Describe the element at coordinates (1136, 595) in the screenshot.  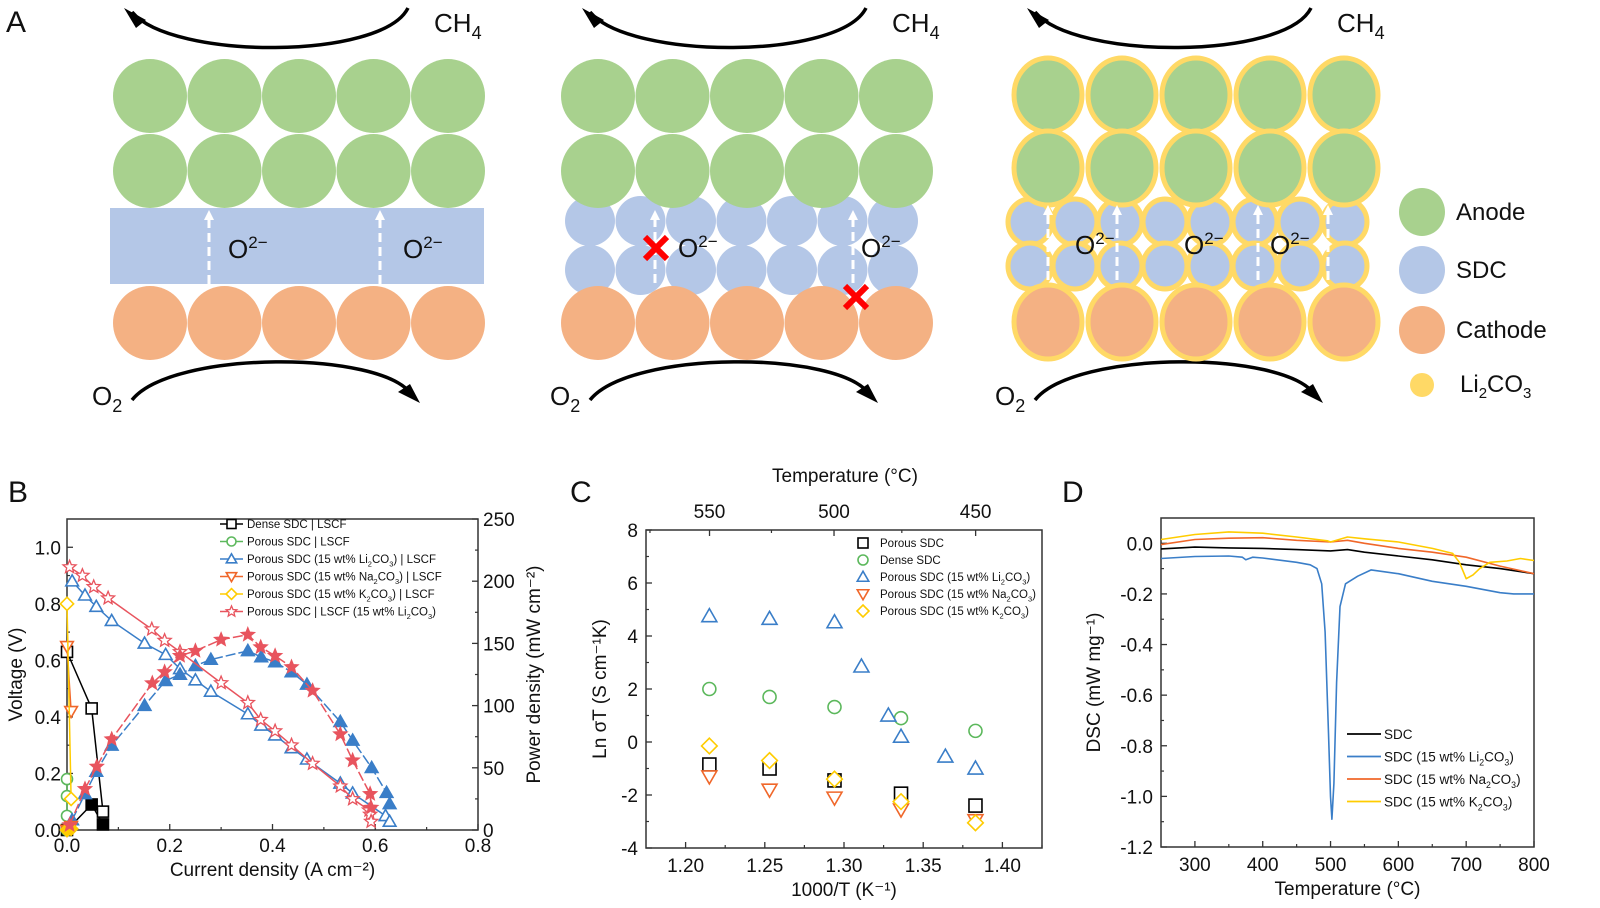
I see `y-tick-label: -0.2` at that location.